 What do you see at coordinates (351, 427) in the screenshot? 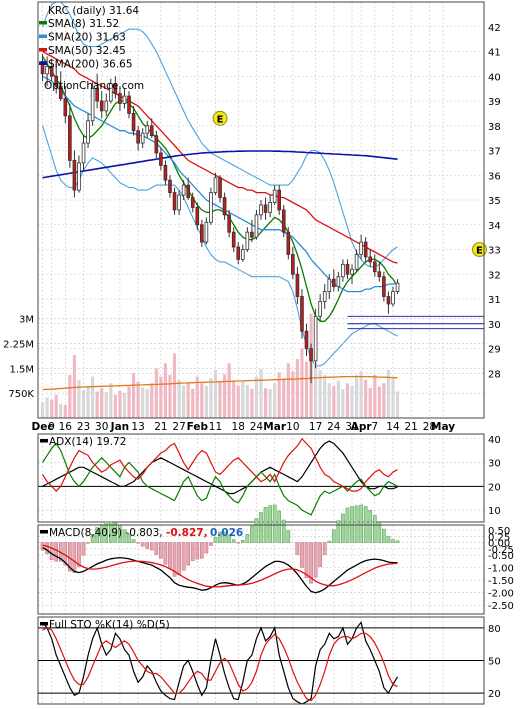
I see `x-axis-label: 31` at bounding box center [351, 427].